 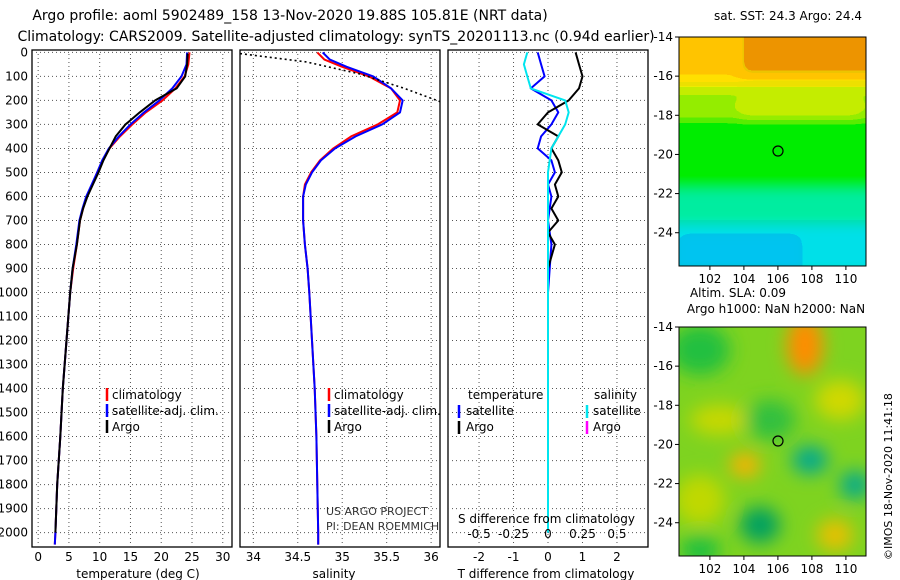 What do you see at coordinates (387, 411) in the screenshot?
I see `legend-satellite: satellite-adj. clim.` at bounding box center [387, 411].